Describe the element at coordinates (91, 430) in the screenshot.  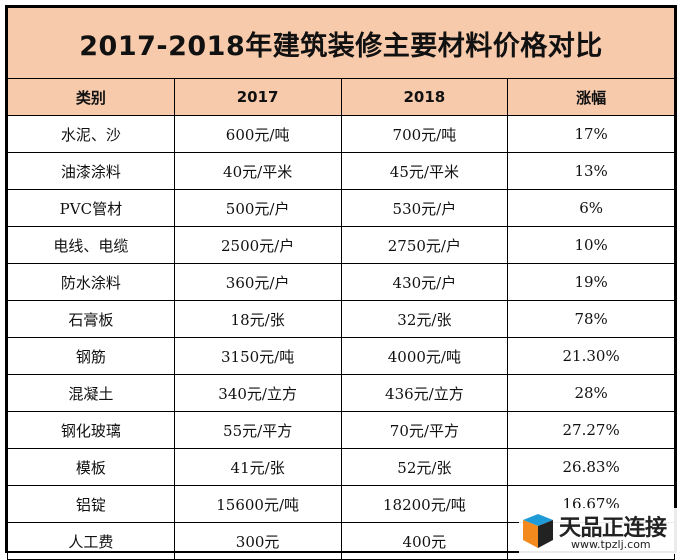
I see `cell-category: 钢化玻璃` at that location.